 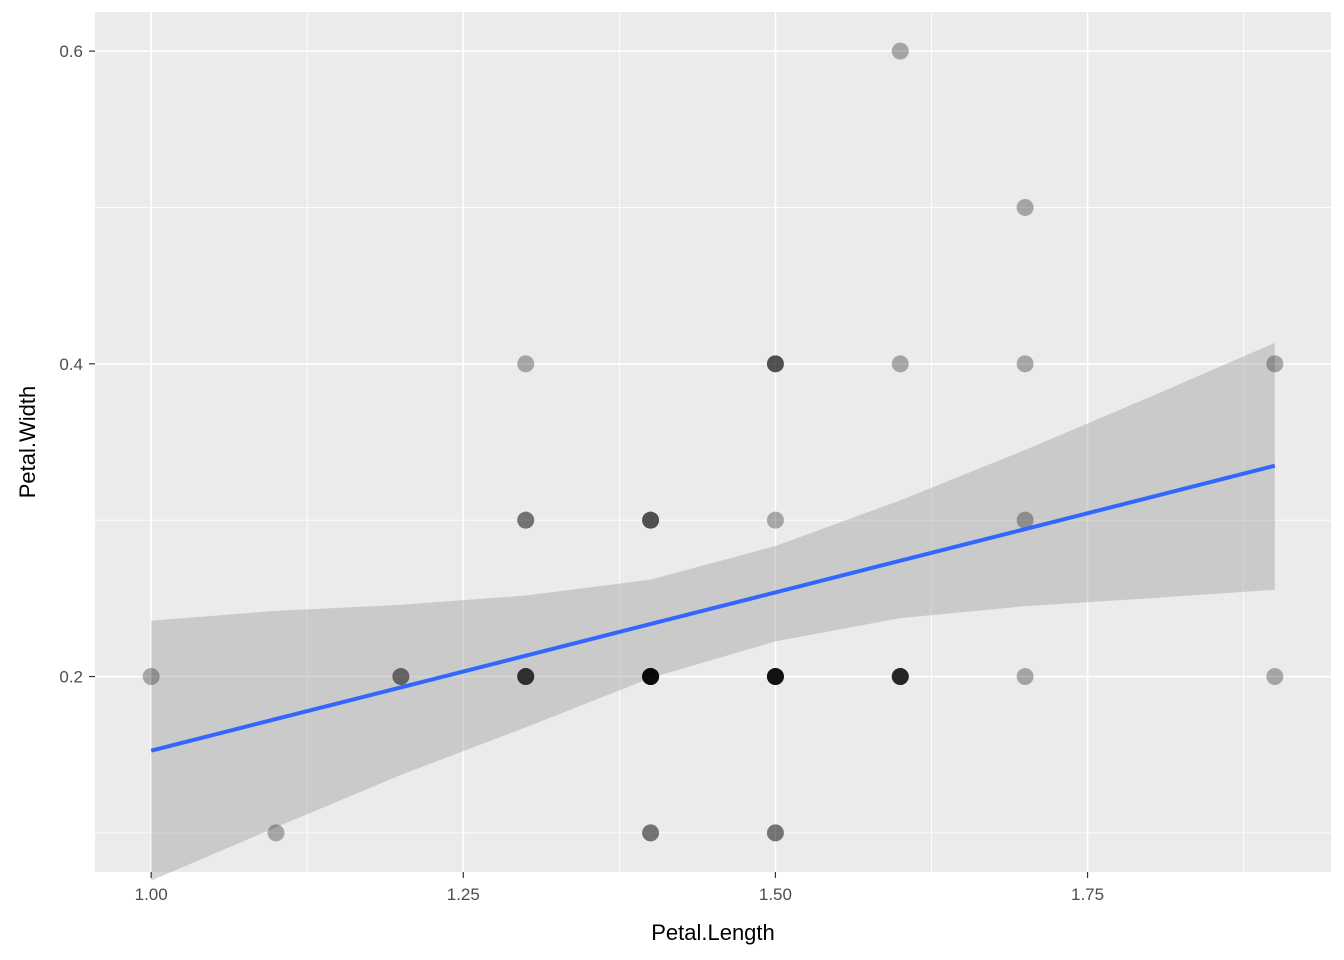 What do you see at coordinates (71, 677) in the screenshot?
I see `y-tick-label: 0.2` at bounding box center [71, 677].